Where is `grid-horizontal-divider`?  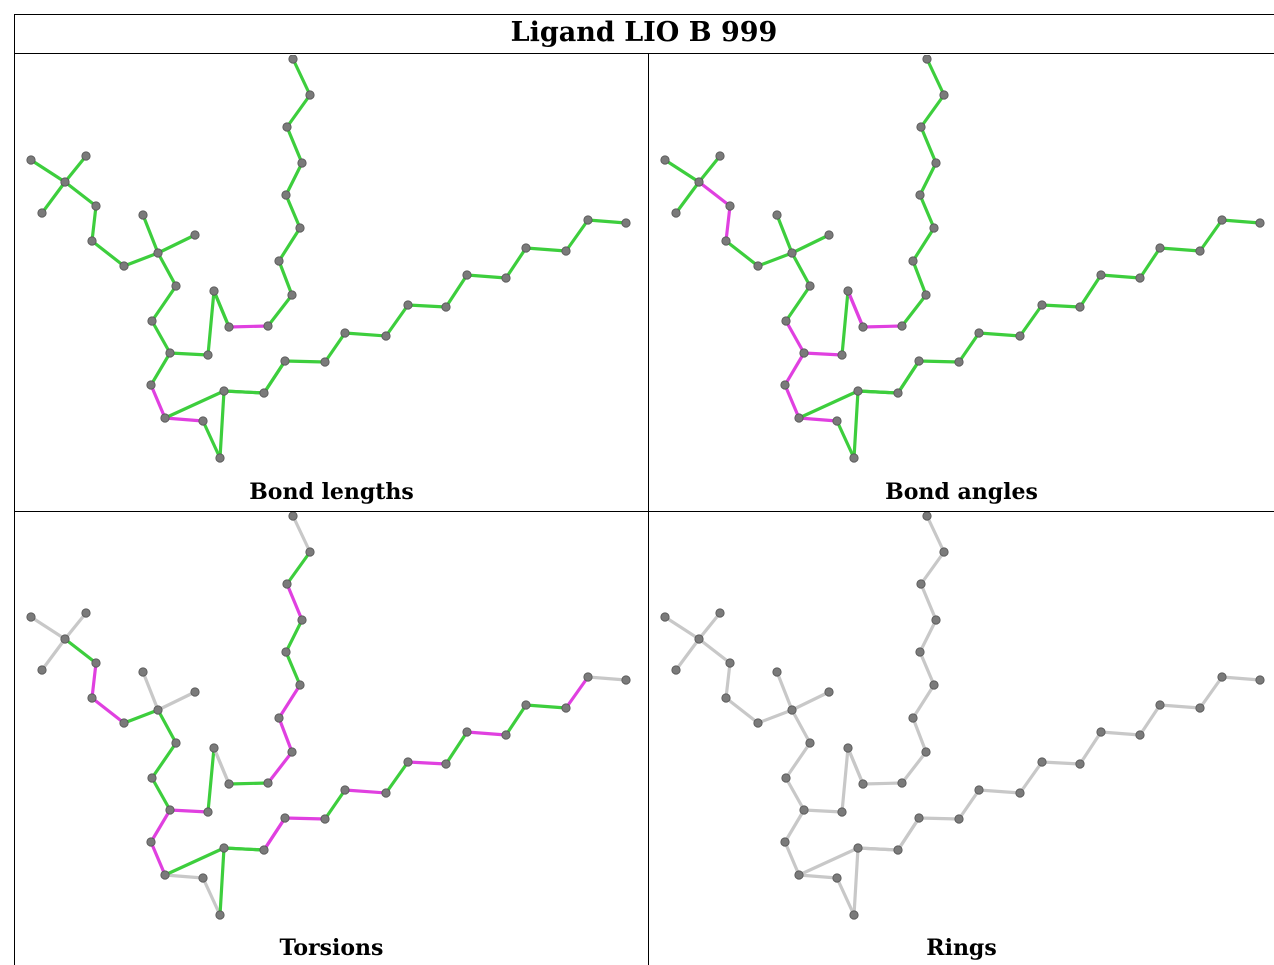 grid-horizontal-divider is located at coordinates (644, 511).